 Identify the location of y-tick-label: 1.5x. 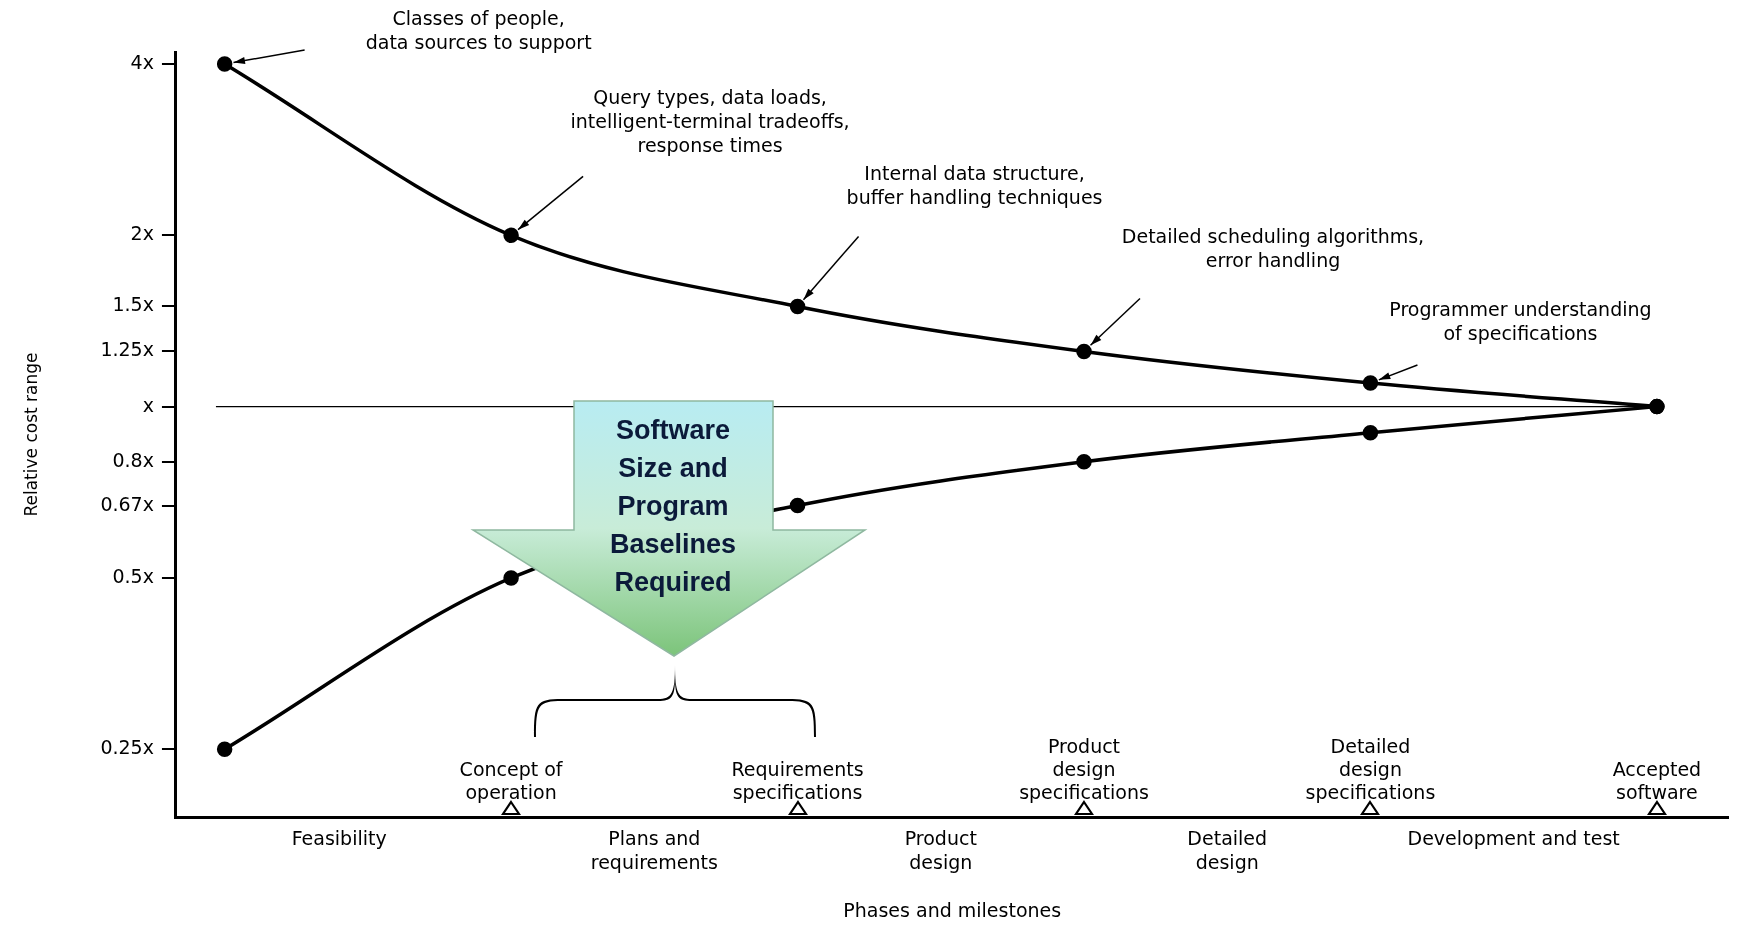
(133, 304).